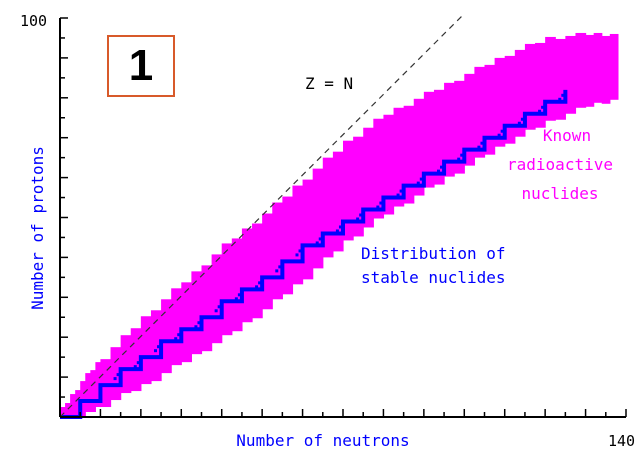  I want to click on y-axis-label: Number of protons, so click(37, 228).